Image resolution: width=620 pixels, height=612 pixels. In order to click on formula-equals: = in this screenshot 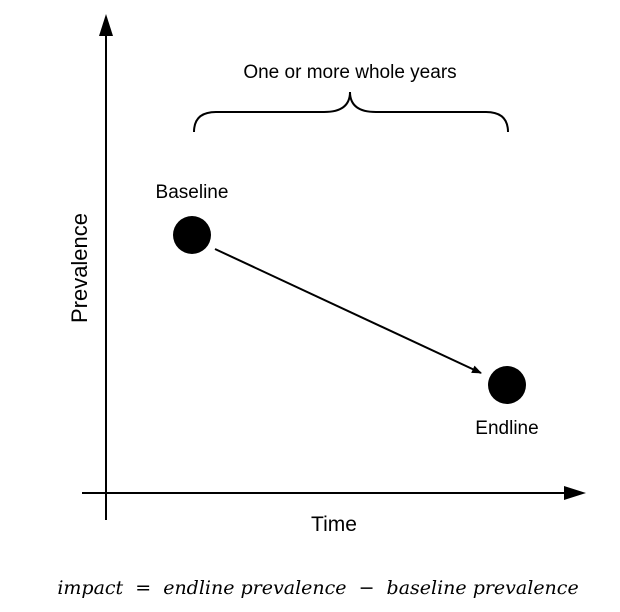, I will do `click(143, 588)`.